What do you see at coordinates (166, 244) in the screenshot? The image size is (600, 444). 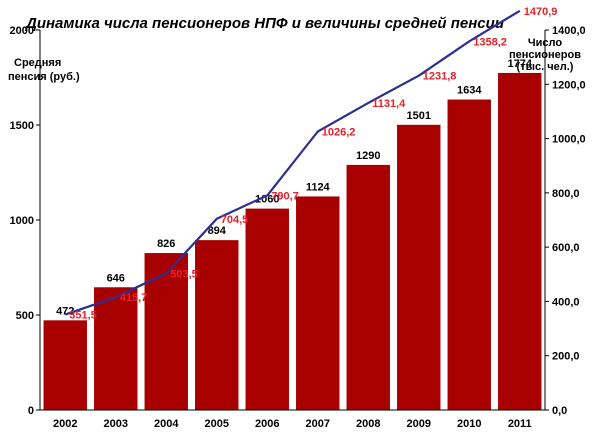 I see `bar-data-label: 826` at bounding box center [166, 244].